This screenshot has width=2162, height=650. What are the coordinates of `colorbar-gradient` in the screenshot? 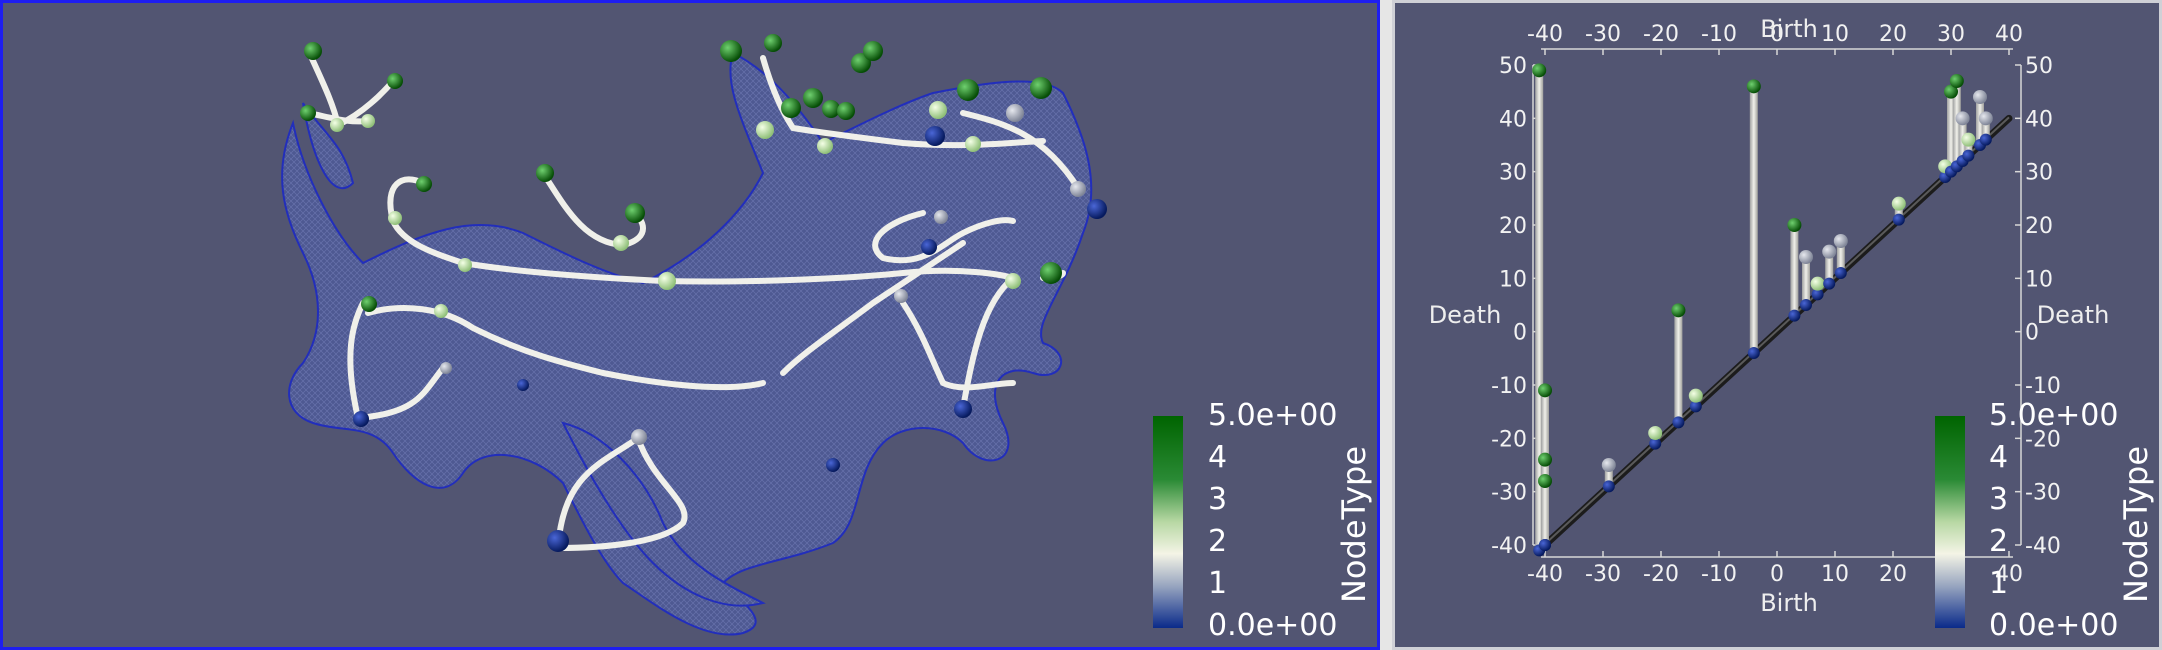 It's located at (1950, 522).